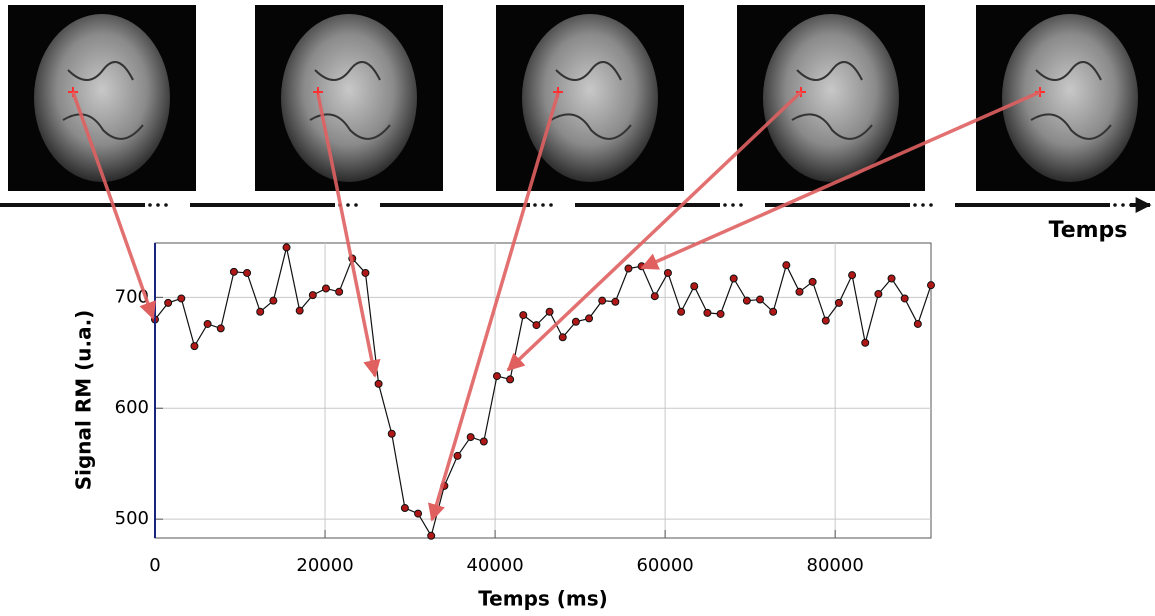  Describe the element at coordinates (835, 565) in the screenshot. I see `x-tick-label: 80000` at that location.